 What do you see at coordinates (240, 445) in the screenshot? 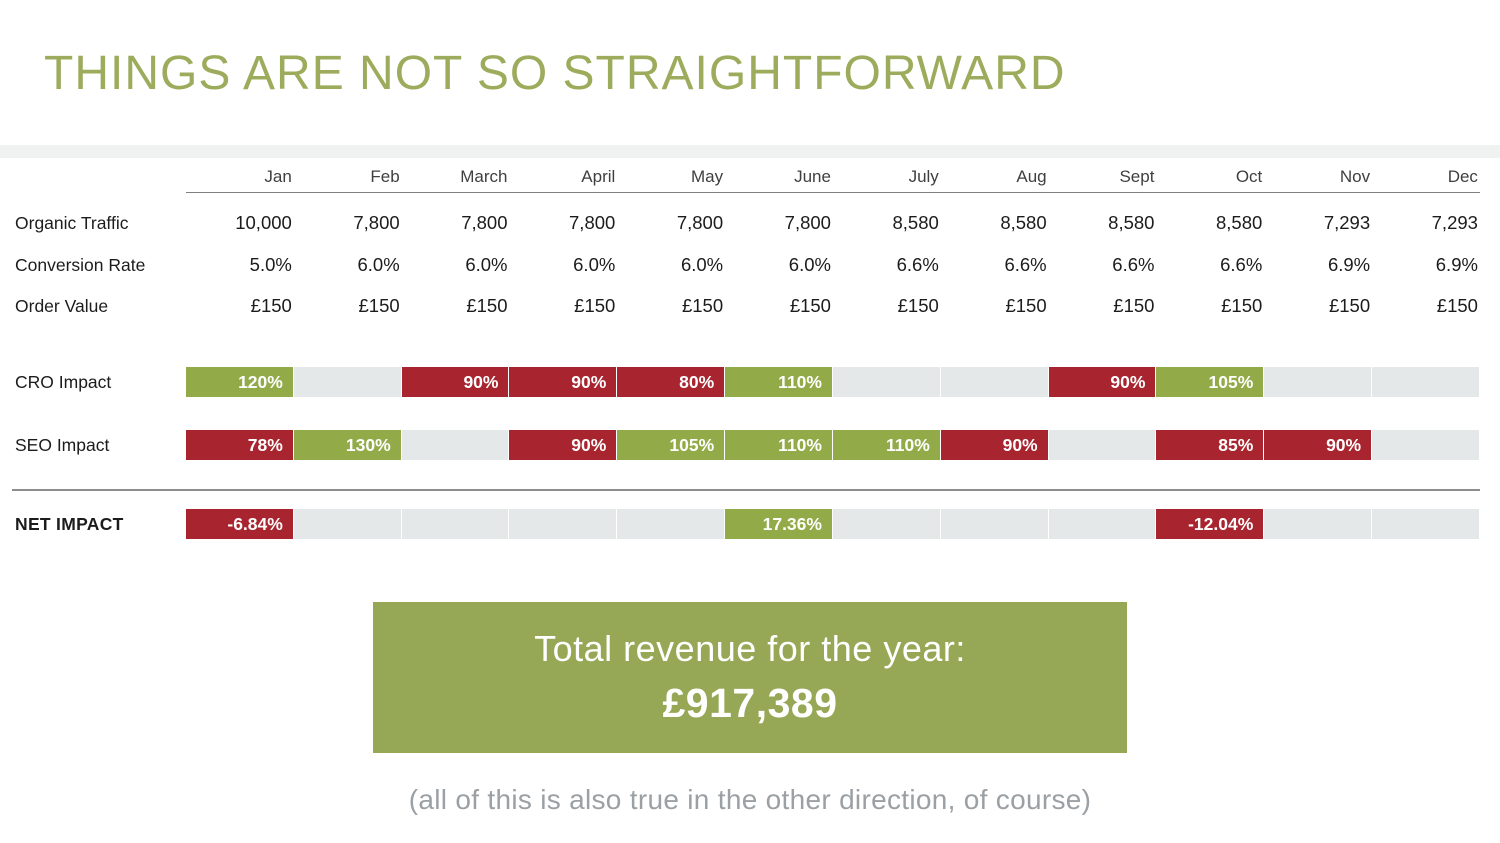
I see `impact-cell: 78%` at bounding box center [240, 445].